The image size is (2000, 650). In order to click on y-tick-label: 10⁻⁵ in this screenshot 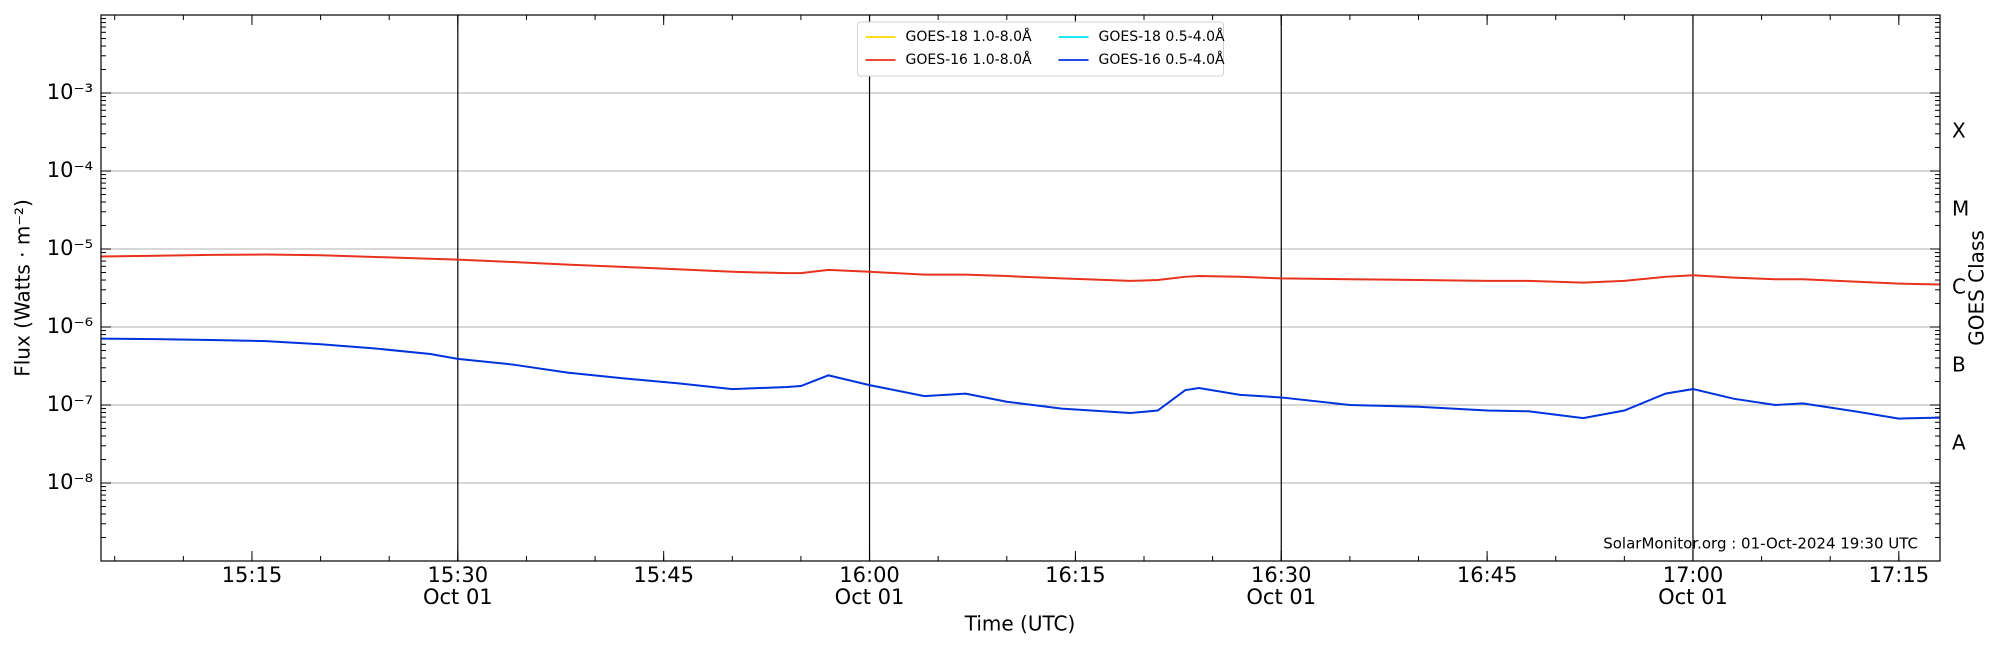, I will do `click(70, 248)`.